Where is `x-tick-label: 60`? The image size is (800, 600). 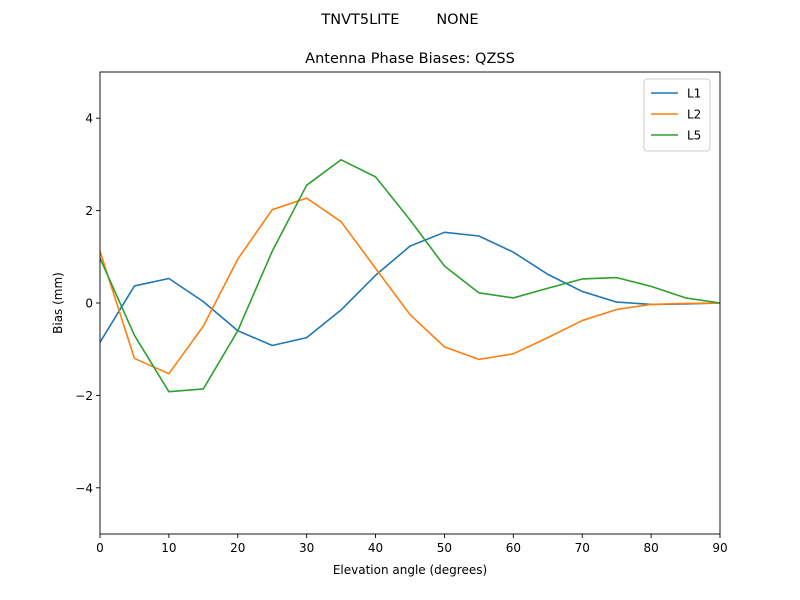 x-tick-label: 60 is located at coordinates (513, 548).